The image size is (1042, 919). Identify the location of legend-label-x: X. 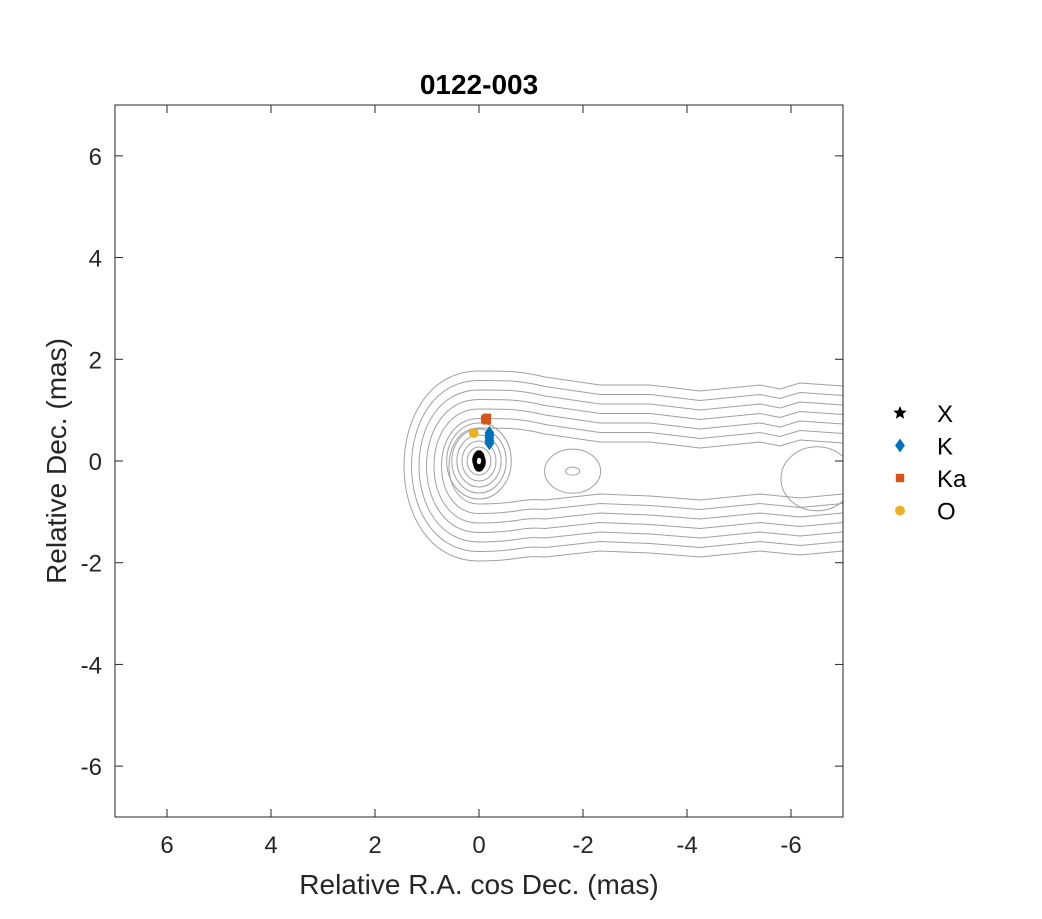
(945, 414).